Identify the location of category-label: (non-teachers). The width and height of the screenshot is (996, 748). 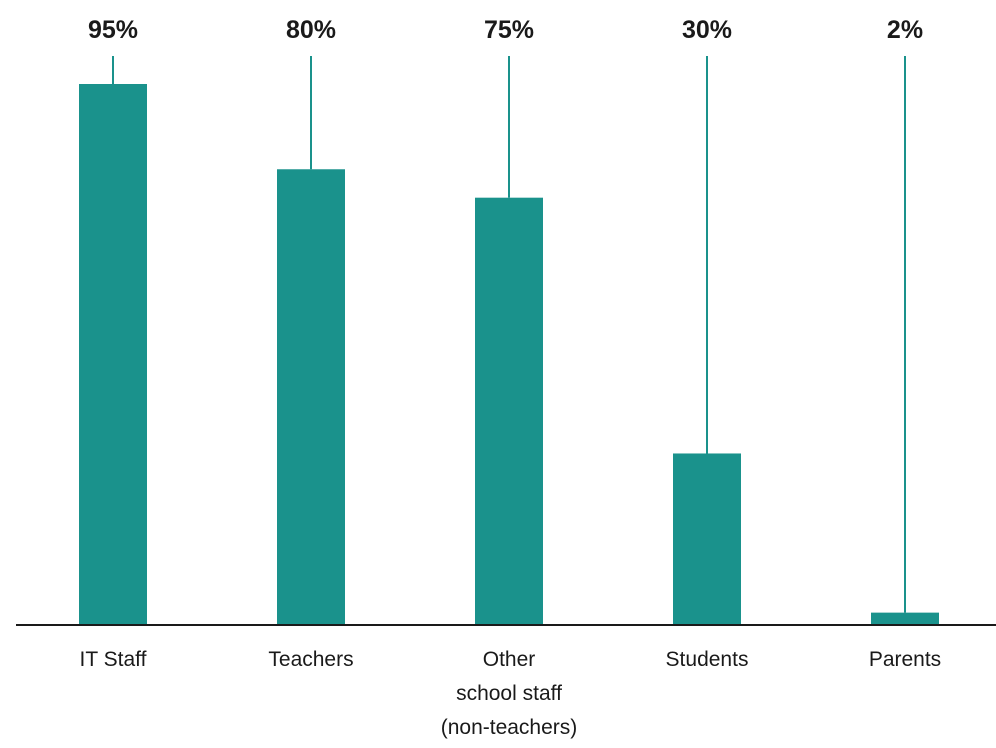
(509, 727).